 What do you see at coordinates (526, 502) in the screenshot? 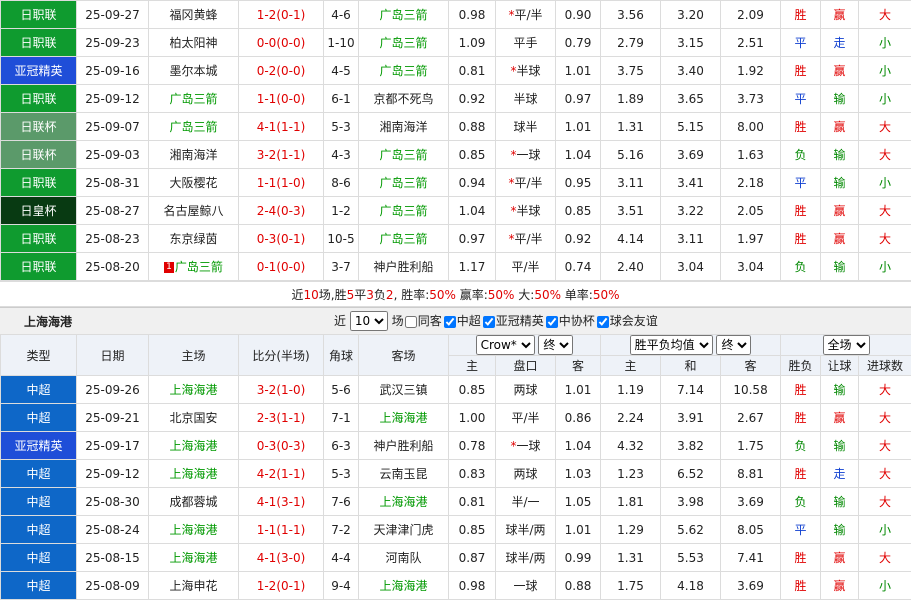
I see `handicap: 半/一` at bounding box center [526, 502].